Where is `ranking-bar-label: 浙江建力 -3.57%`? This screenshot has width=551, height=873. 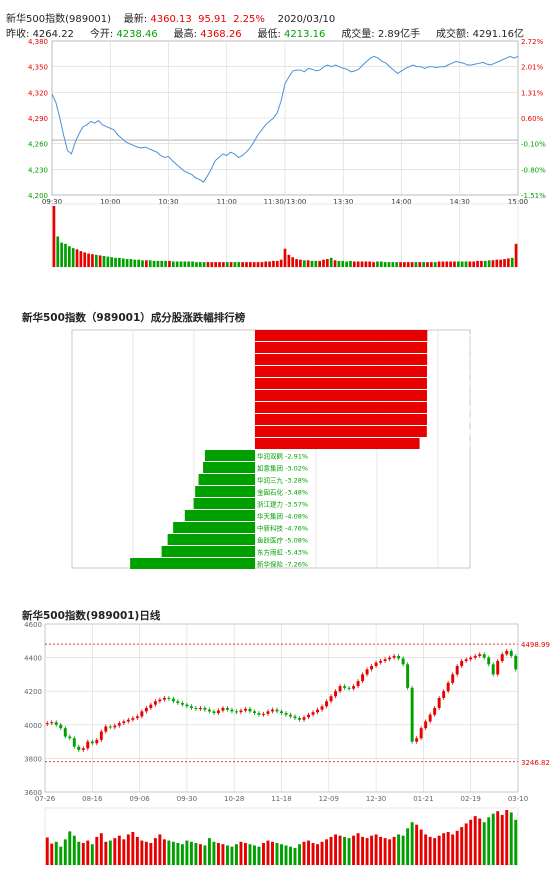
ranking-bar-label: 浙江建力 -3.57% is located at coordinates (282, 504).